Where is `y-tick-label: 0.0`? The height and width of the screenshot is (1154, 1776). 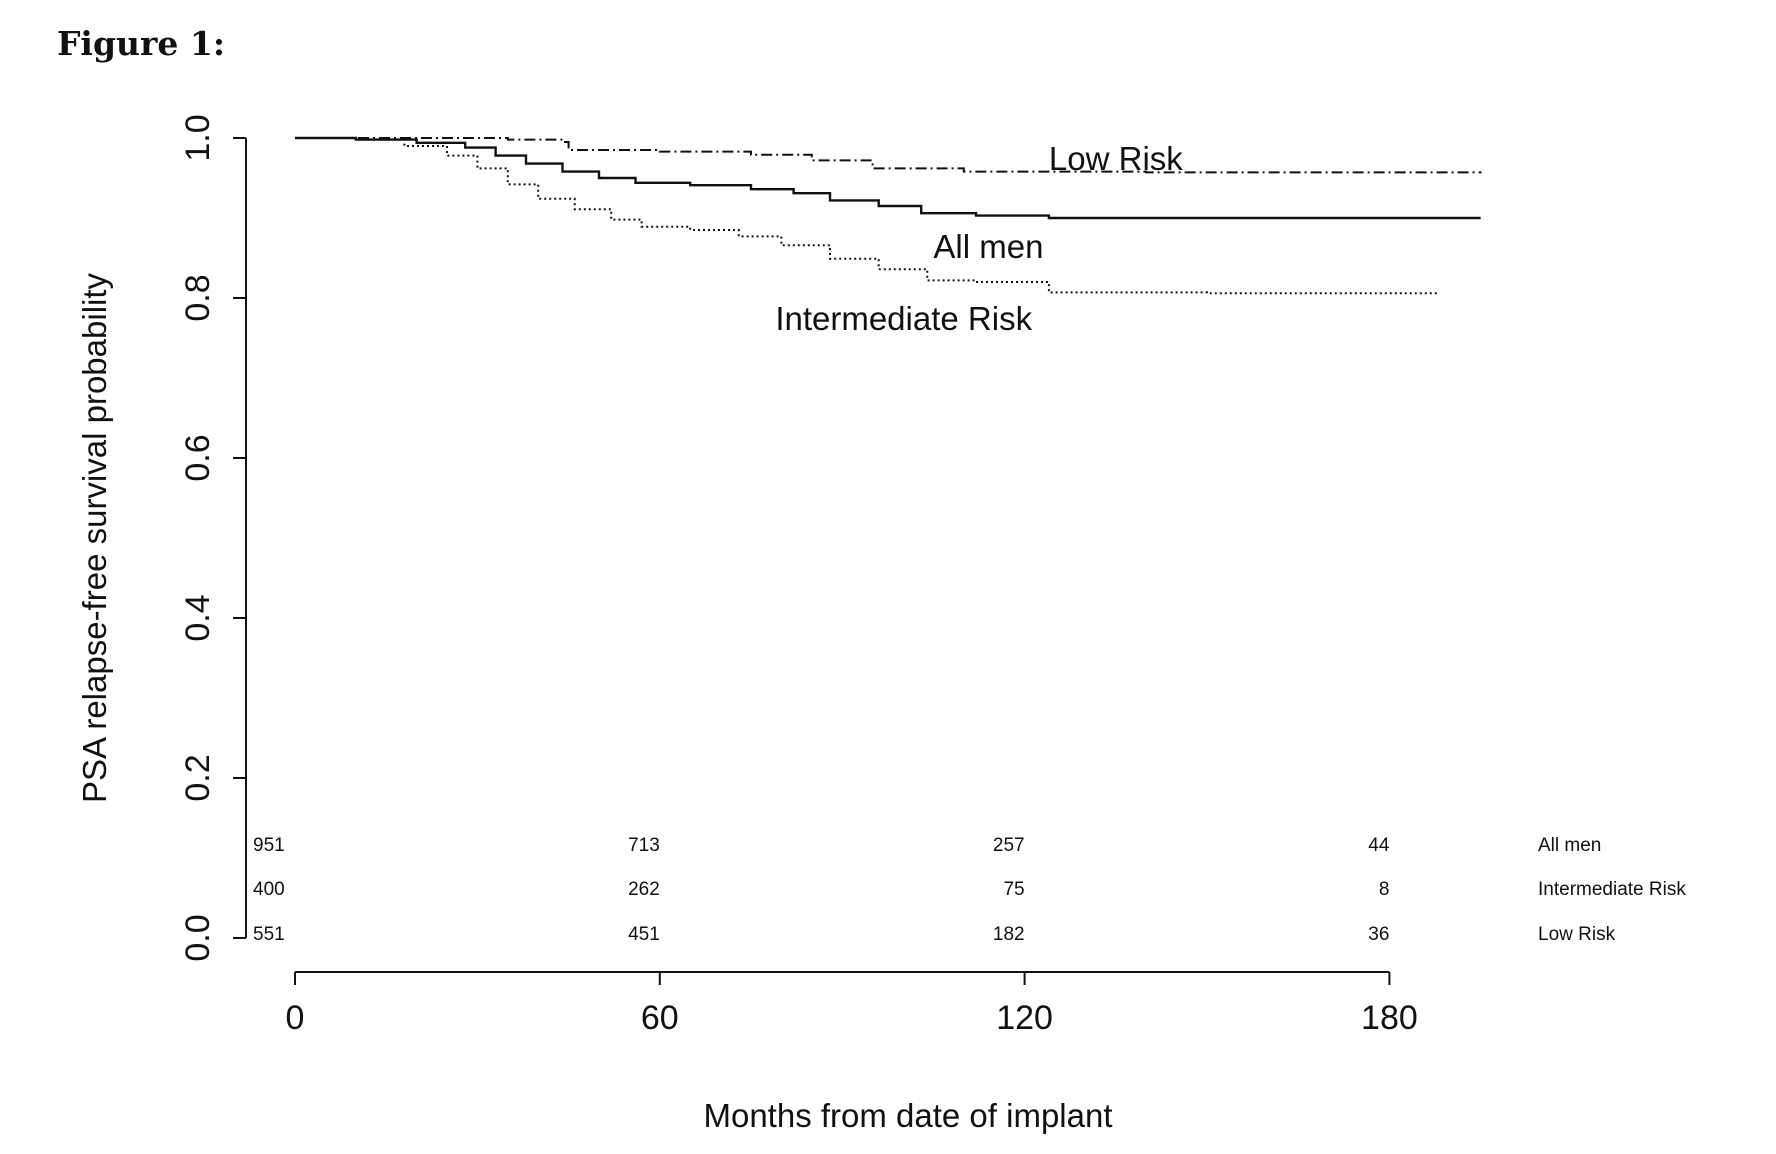
y-tick-label: 0.0 is located at coordinates (198, 937).